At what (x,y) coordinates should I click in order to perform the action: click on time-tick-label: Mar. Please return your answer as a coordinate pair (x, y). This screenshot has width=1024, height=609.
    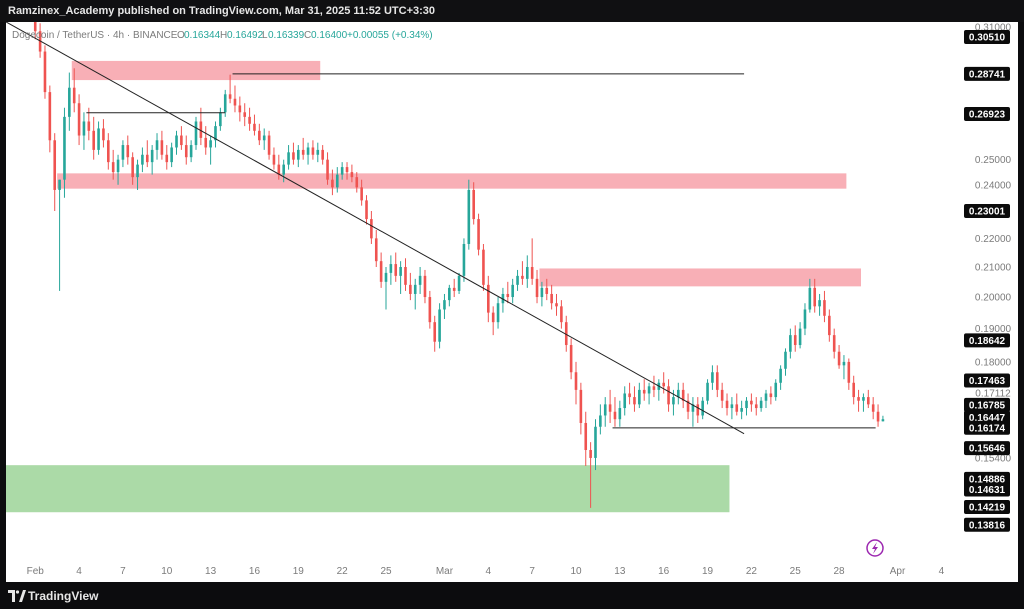
    Looking at the image, I should click on (445, 571).